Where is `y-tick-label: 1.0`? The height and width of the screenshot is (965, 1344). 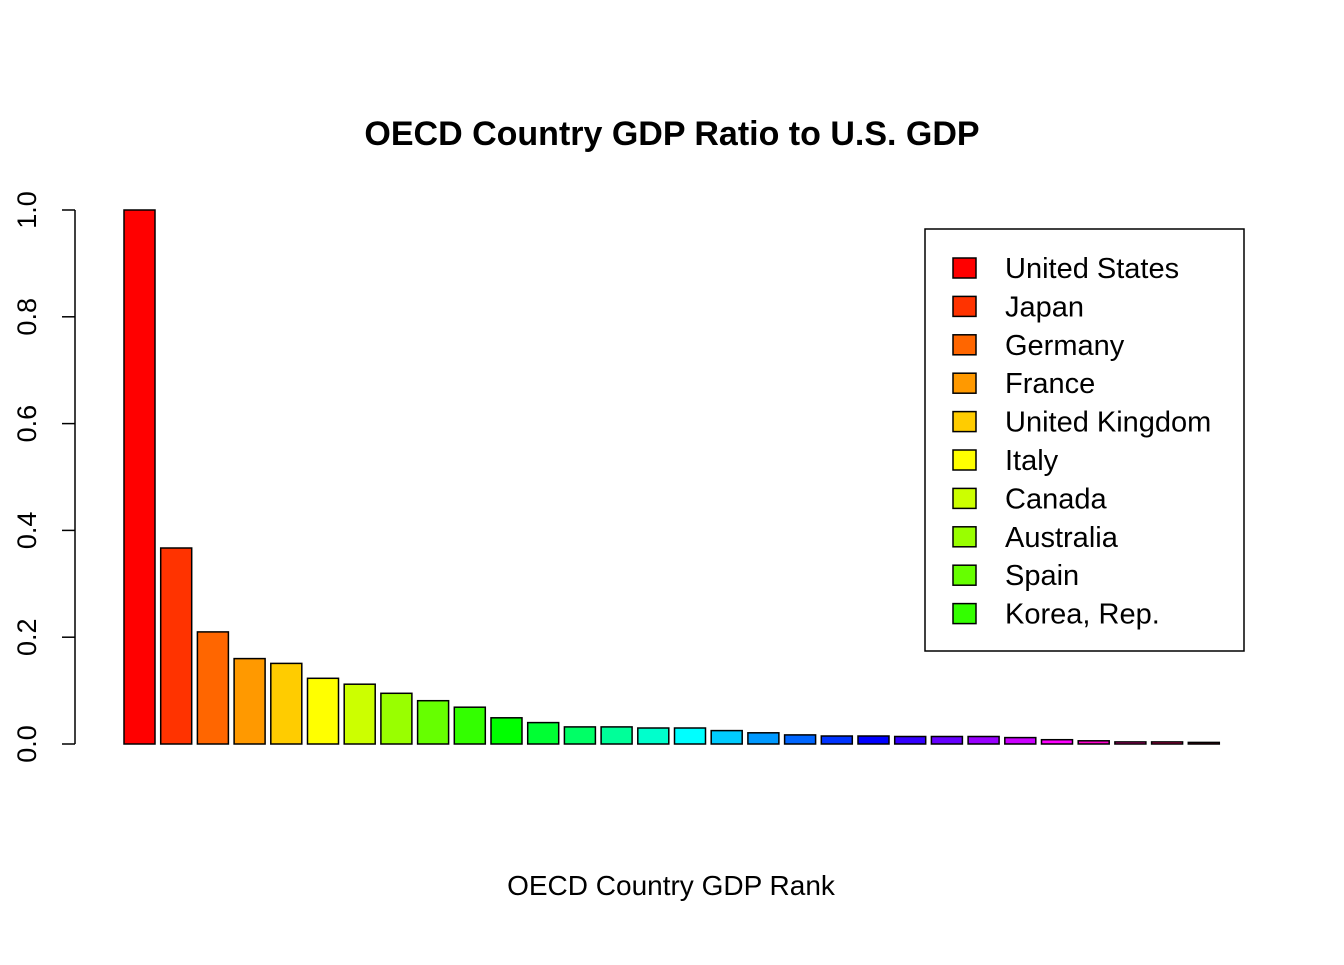 y-tick-label: 1.0 is located at coordinates (27, 210).